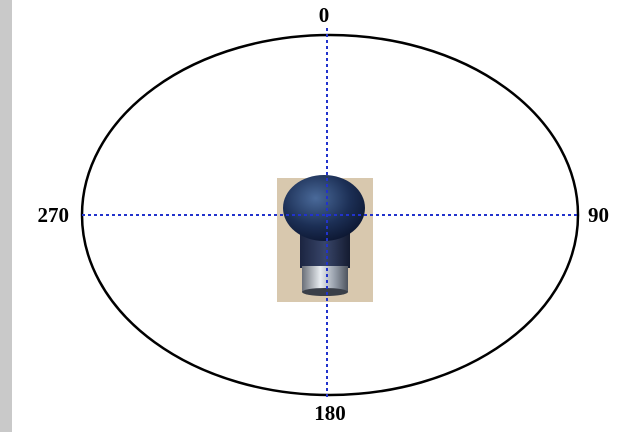  Describe the element at coordinates (325, 292) in the screenshot. I see `sensor-base-rim` at that location.